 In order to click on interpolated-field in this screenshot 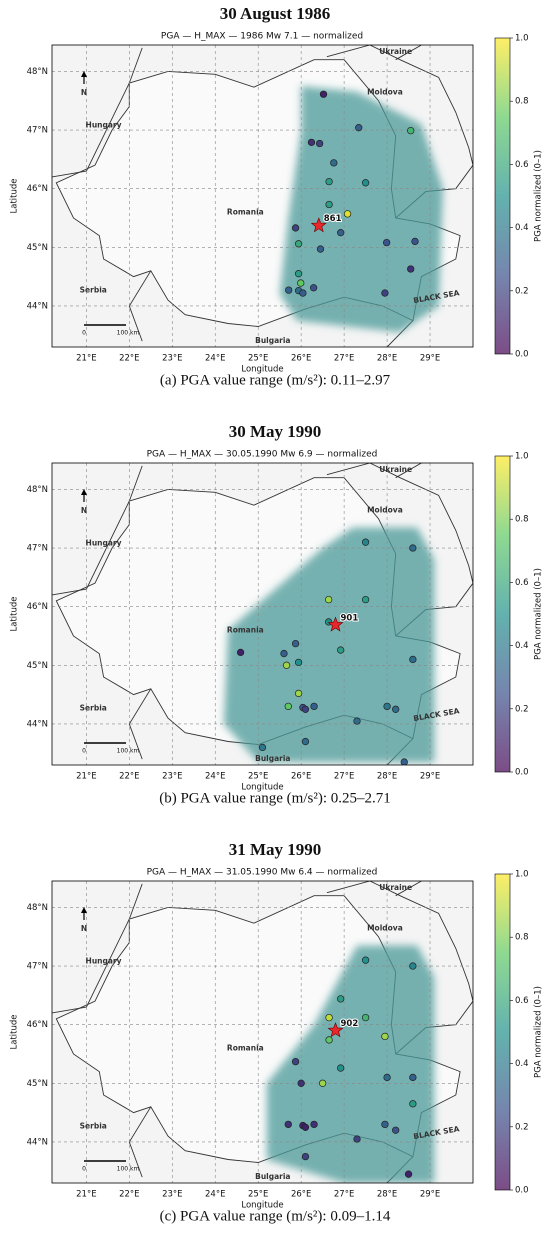, I will do `click(350, 1064)`.